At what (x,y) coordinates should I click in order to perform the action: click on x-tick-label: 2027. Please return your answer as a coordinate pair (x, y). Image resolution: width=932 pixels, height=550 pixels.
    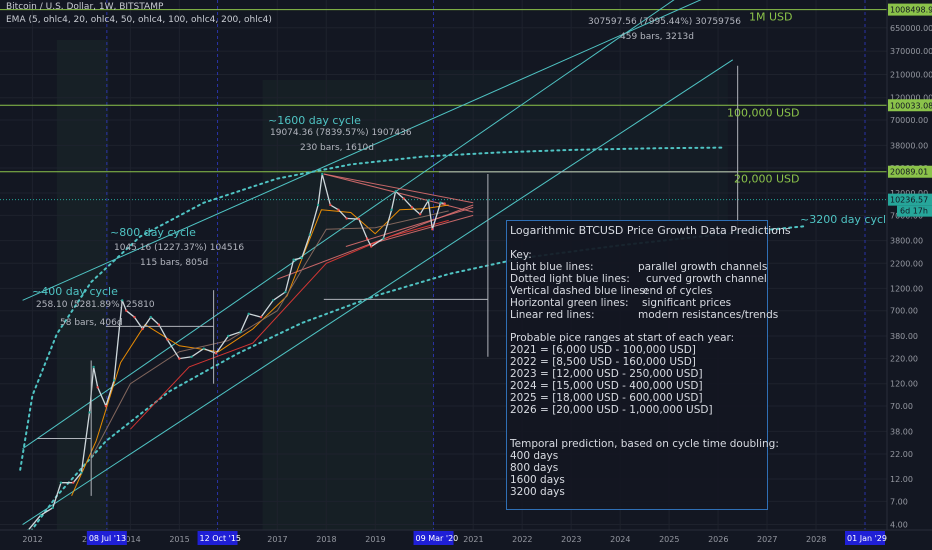
    Looking at the image, I should click on (767, 539).